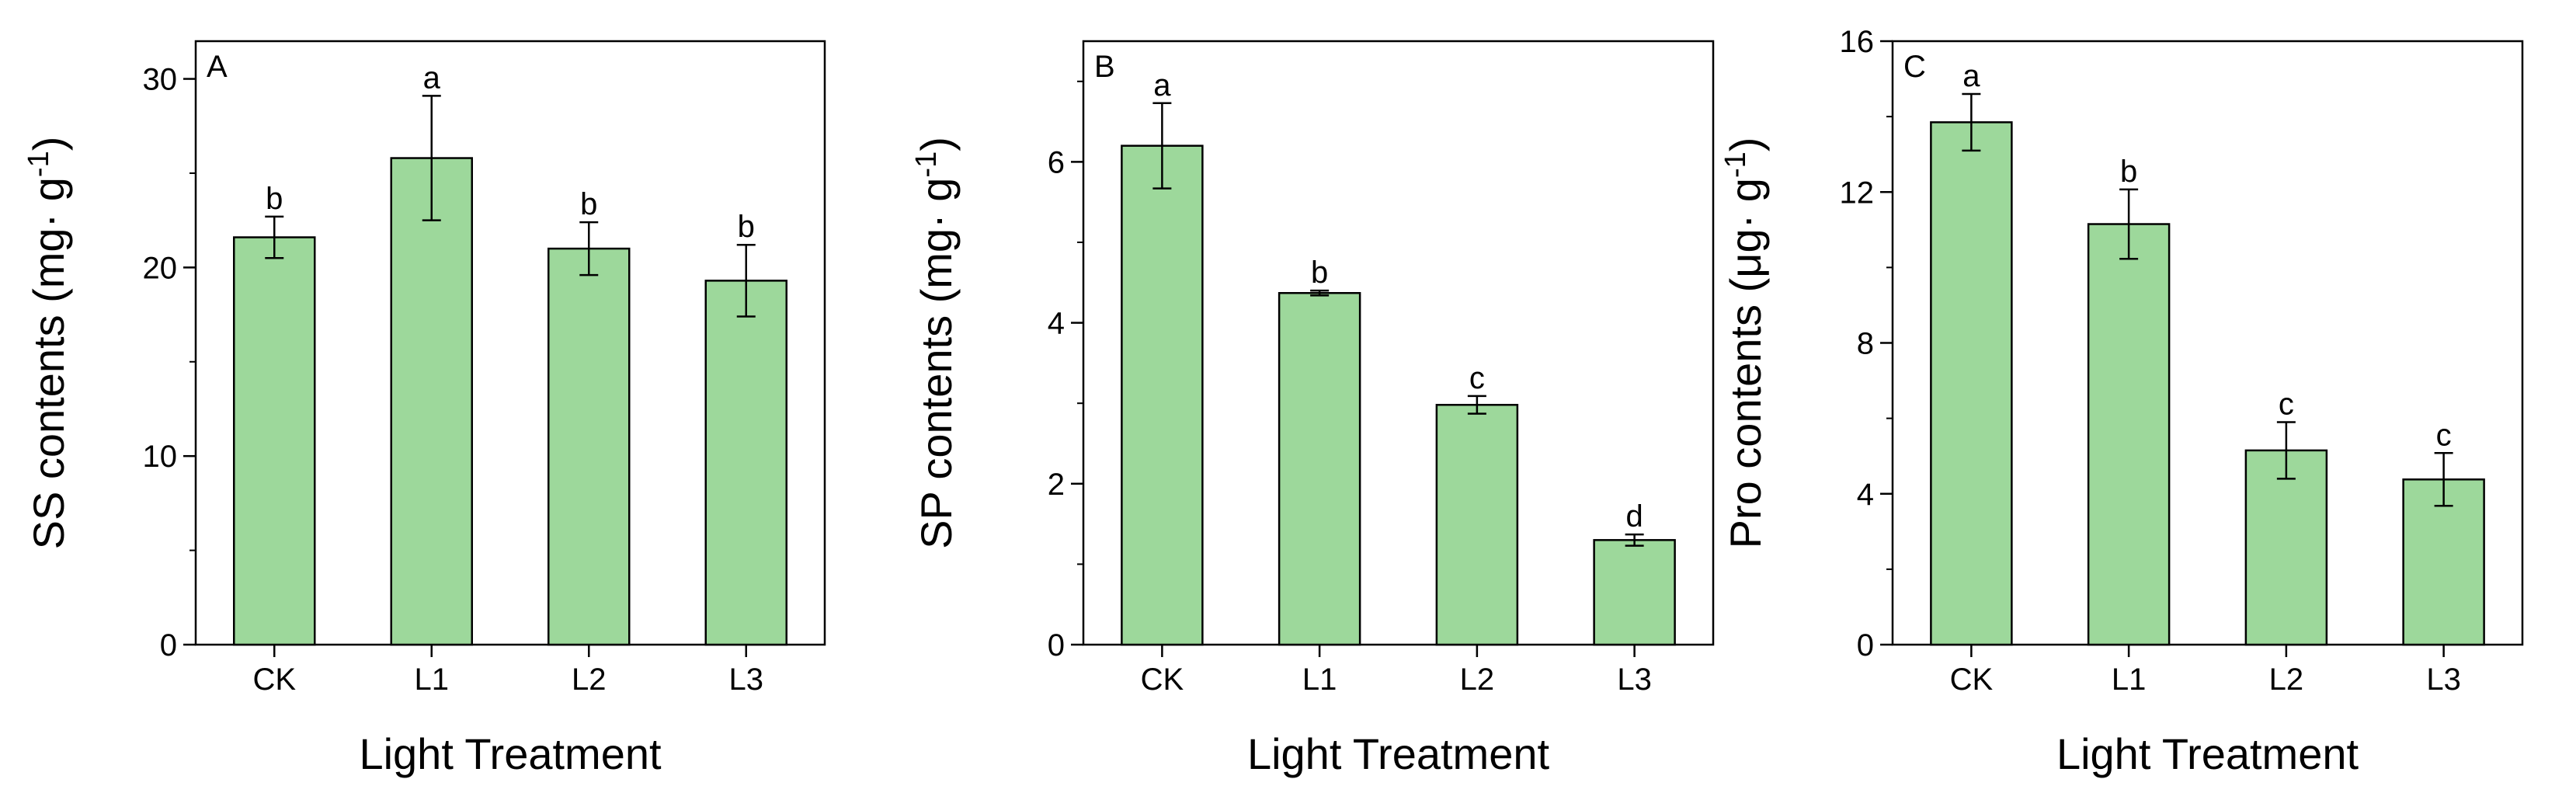 The height and width of the screenshot is (793, 2576). I want to click on y-tick-label: 16, so click(1858, 42).